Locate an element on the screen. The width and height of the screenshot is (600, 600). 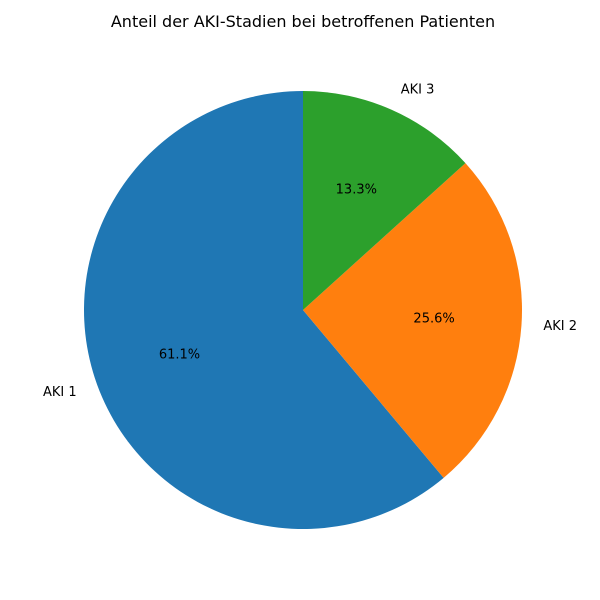
slice-label: AKI 3 is located at coordinates (418, 89).